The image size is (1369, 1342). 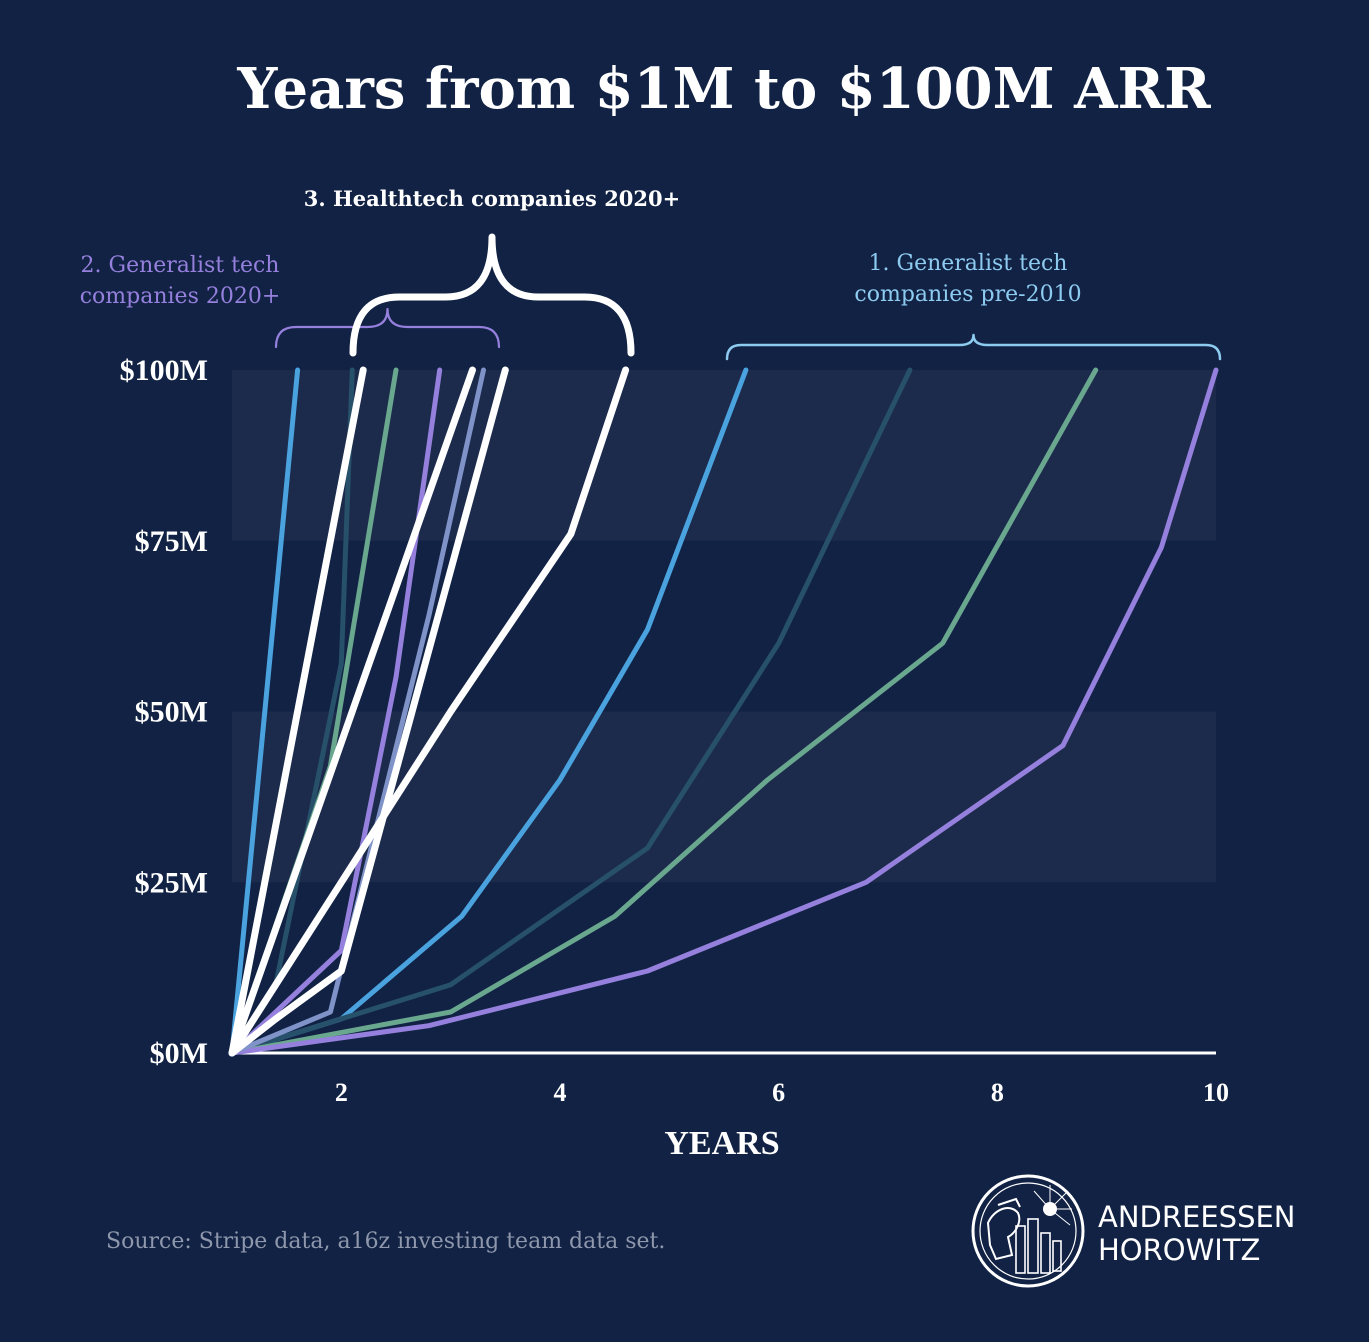 What do you see at coordinates (967, 294) in the screenshot?
I see `annotation-label-generalist-pre-2010: companies pre-2010` at bounding box center [967, 294].